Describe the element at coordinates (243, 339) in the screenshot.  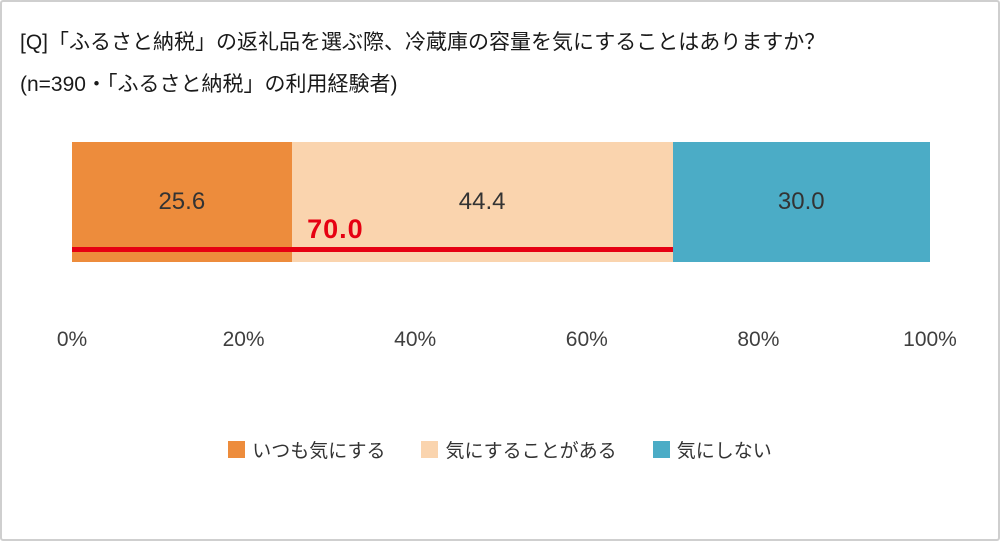
I see `x-tick: 20%` at that location.